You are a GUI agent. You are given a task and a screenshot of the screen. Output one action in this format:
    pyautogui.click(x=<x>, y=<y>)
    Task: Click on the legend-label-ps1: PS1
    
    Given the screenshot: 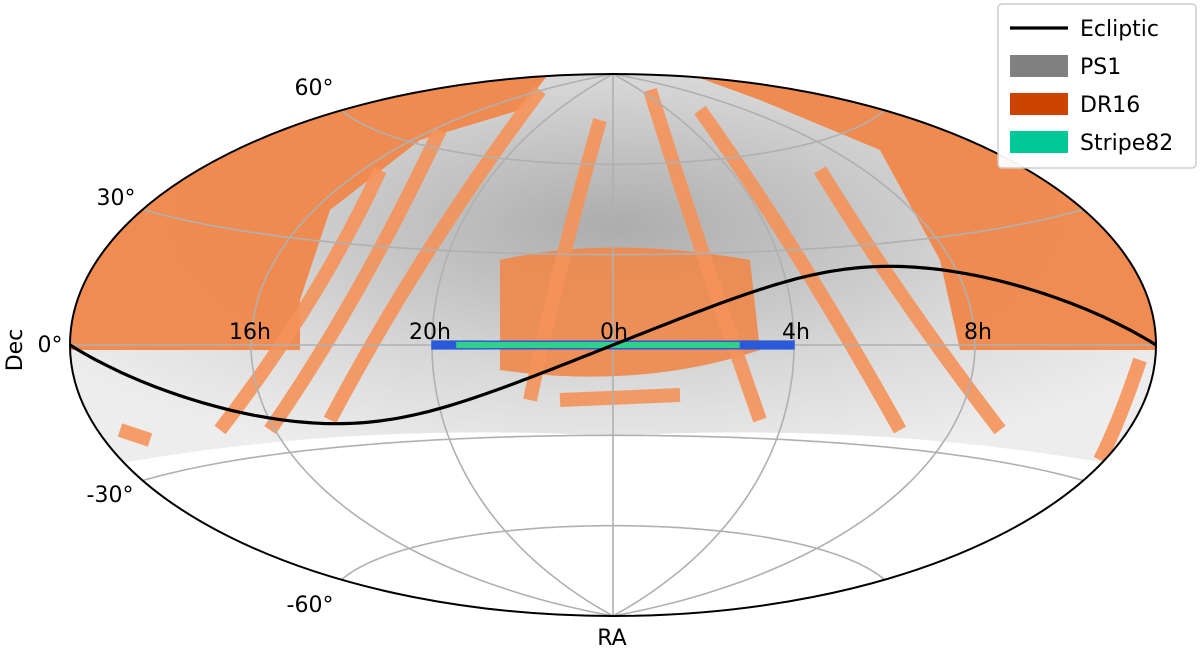 What is the action you would take?
    pyautogui.click(x=1100, y=67)
    